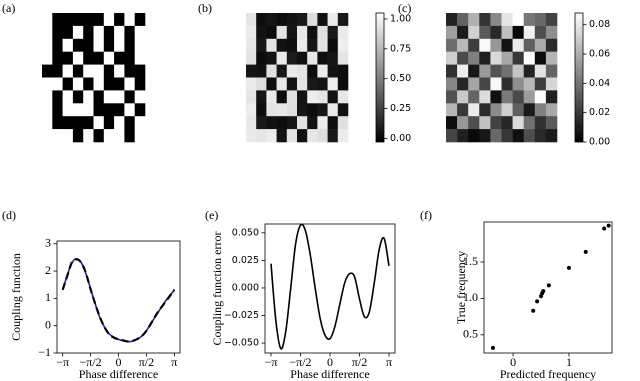 The image size is (640, 381). What do you see at coordinates (90, 362) in the screenshot?
I see `x-tick-label: −π/2` at bounding box center [90, 362].